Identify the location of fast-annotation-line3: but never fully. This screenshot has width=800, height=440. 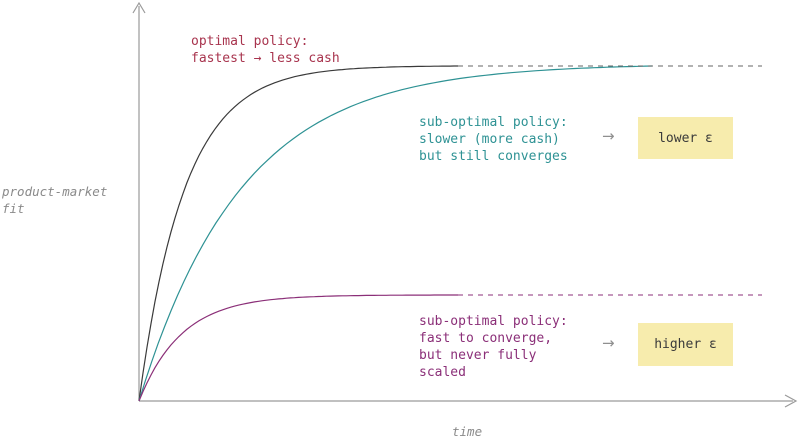
(478, 355).